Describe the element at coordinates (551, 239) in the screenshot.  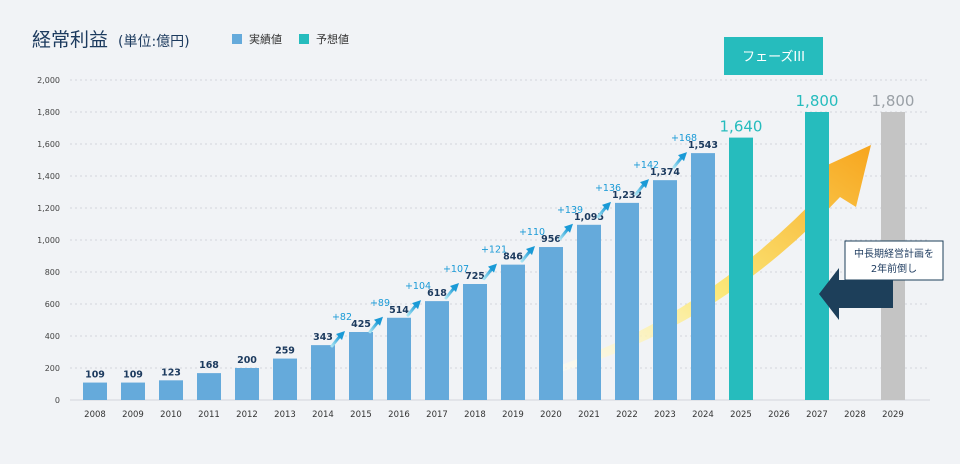
I see `value-label: 956` at that location.